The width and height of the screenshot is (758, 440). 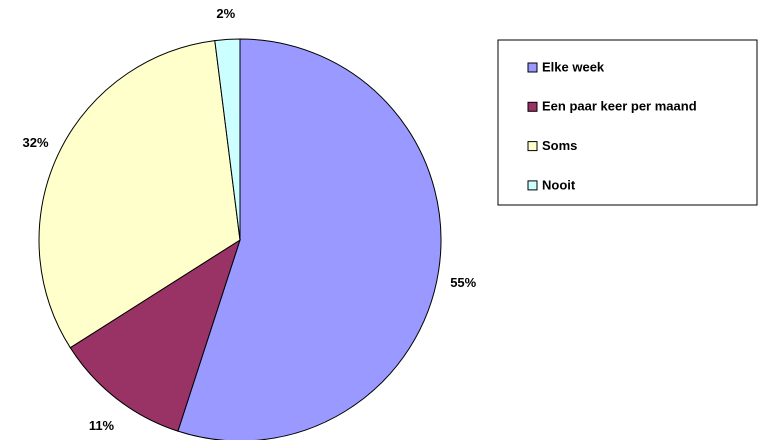 What do you see at coordinates (35, 142) in the screenshot?
I see `data-label: 32%` at bounding box center [35, 142].